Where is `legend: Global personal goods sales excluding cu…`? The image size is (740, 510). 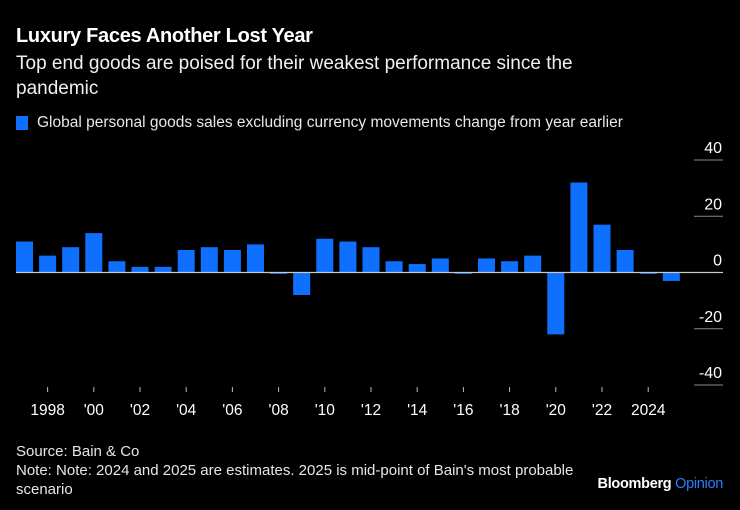
legend: Global personal goods sales excluding cu… is located at coordinates (319, 123).